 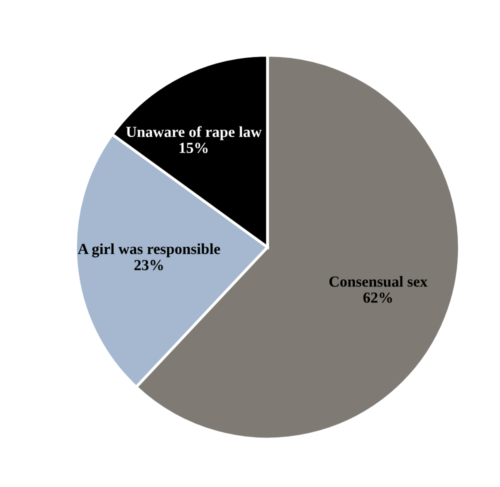 What do you see at coordinates (194, 148) in the screenshot?
I see `data-label: 15%` at bounding box center [194, 148].